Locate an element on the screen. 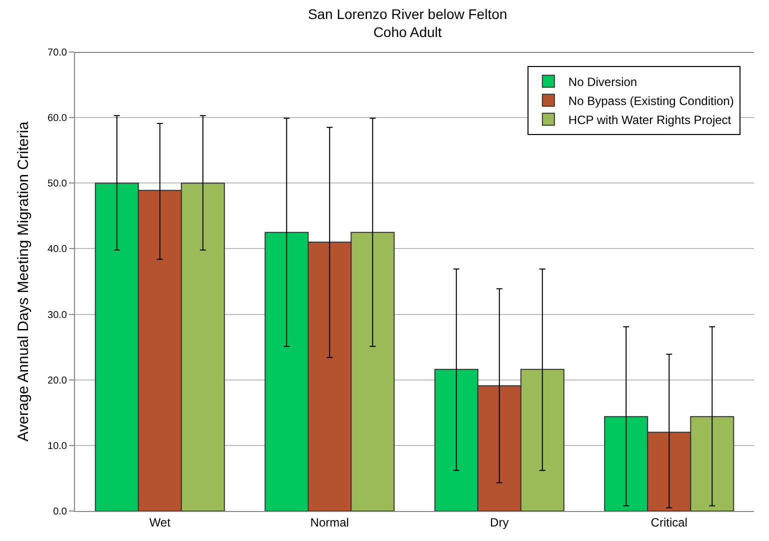 This screenshot has width=769, height=541. x-tick-label: Critical is located at coordinates (669, 522).